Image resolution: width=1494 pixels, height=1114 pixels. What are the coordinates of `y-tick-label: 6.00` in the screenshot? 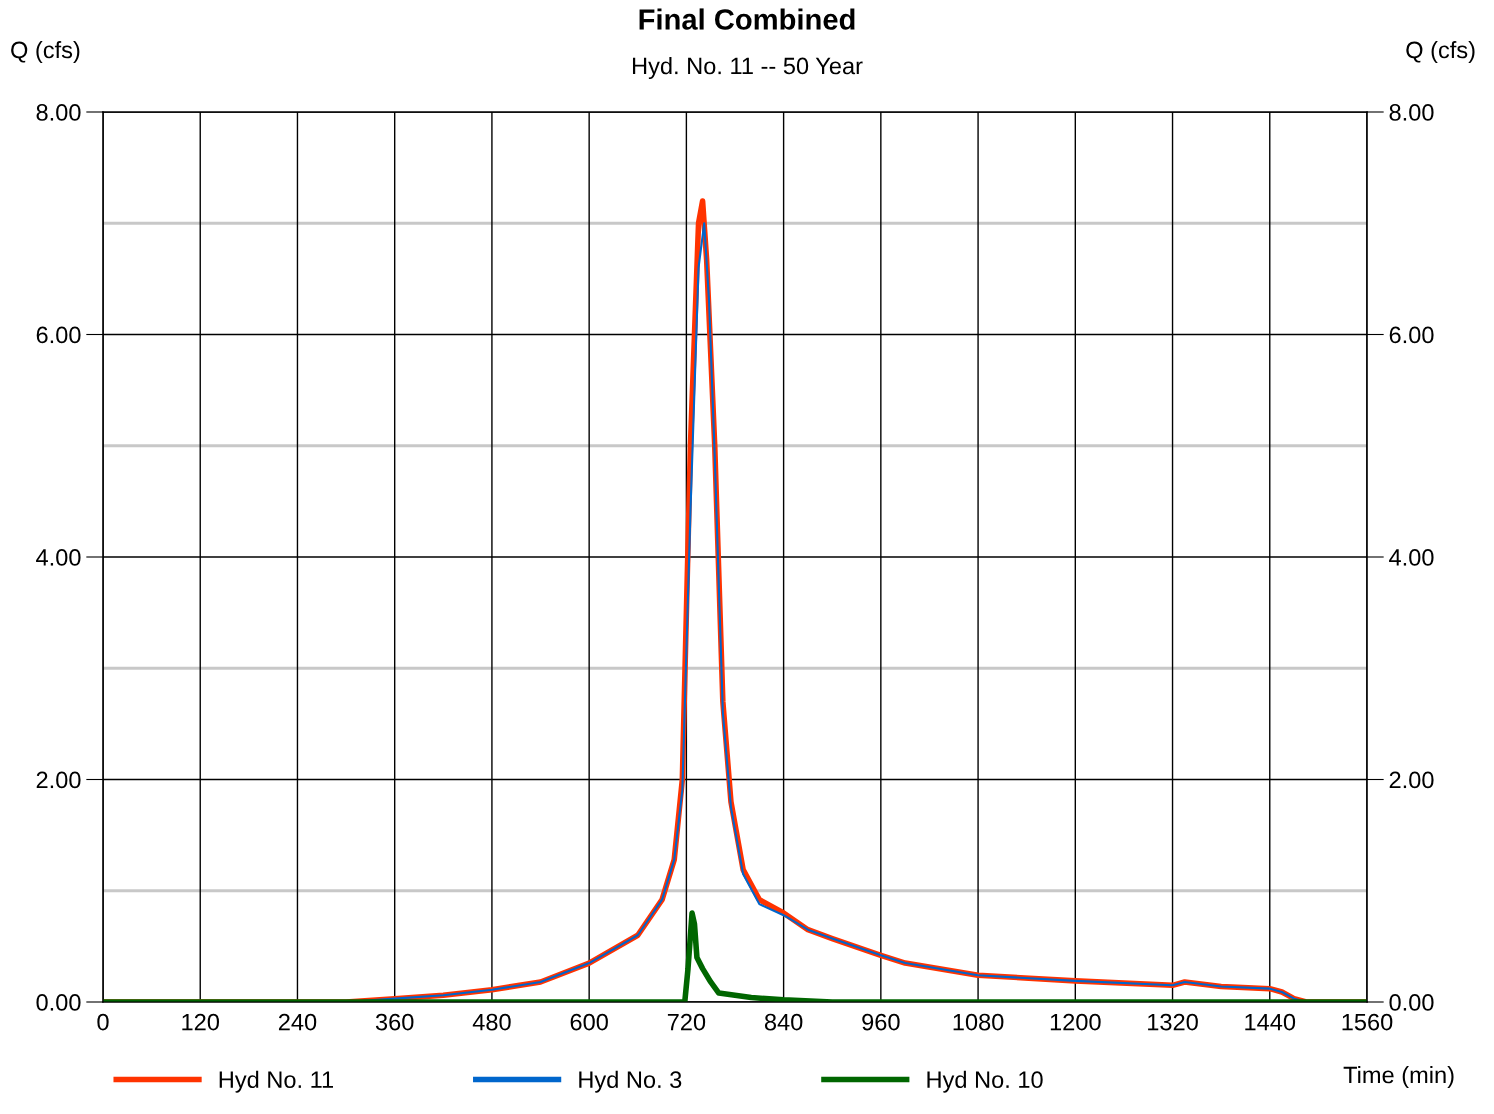 It's located at (58, 335).